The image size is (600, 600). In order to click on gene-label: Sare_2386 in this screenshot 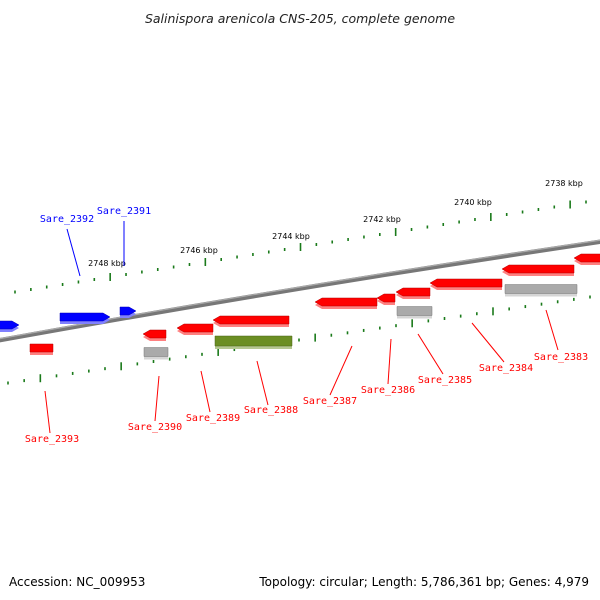, I will do `click(388, 390)`.